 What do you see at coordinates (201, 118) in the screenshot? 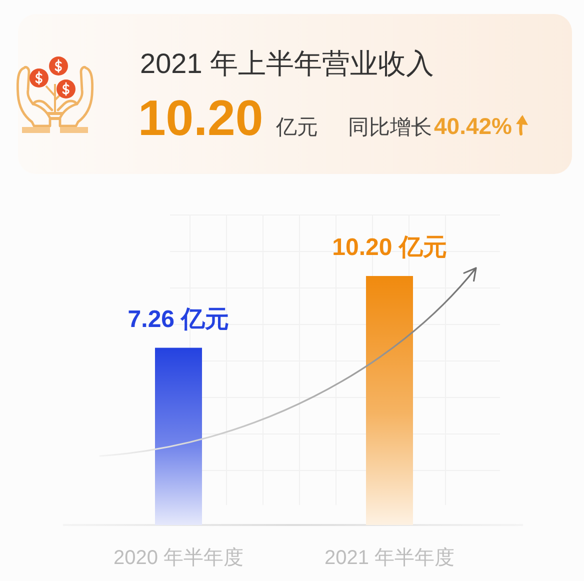
I see `annotation: 10.20` at bounding box center [201, 118].